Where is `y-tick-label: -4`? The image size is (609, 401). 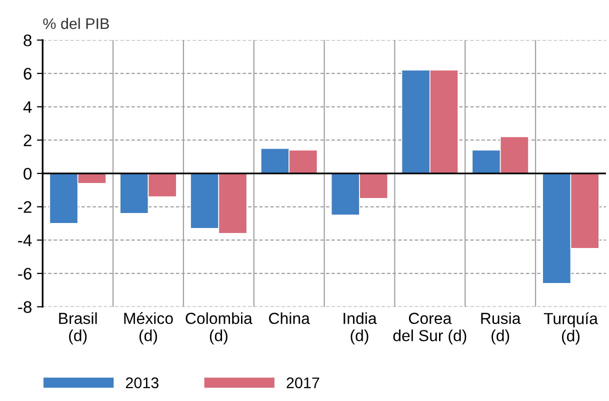
y-tick-label: -4 is located at coordinates (25, 240).